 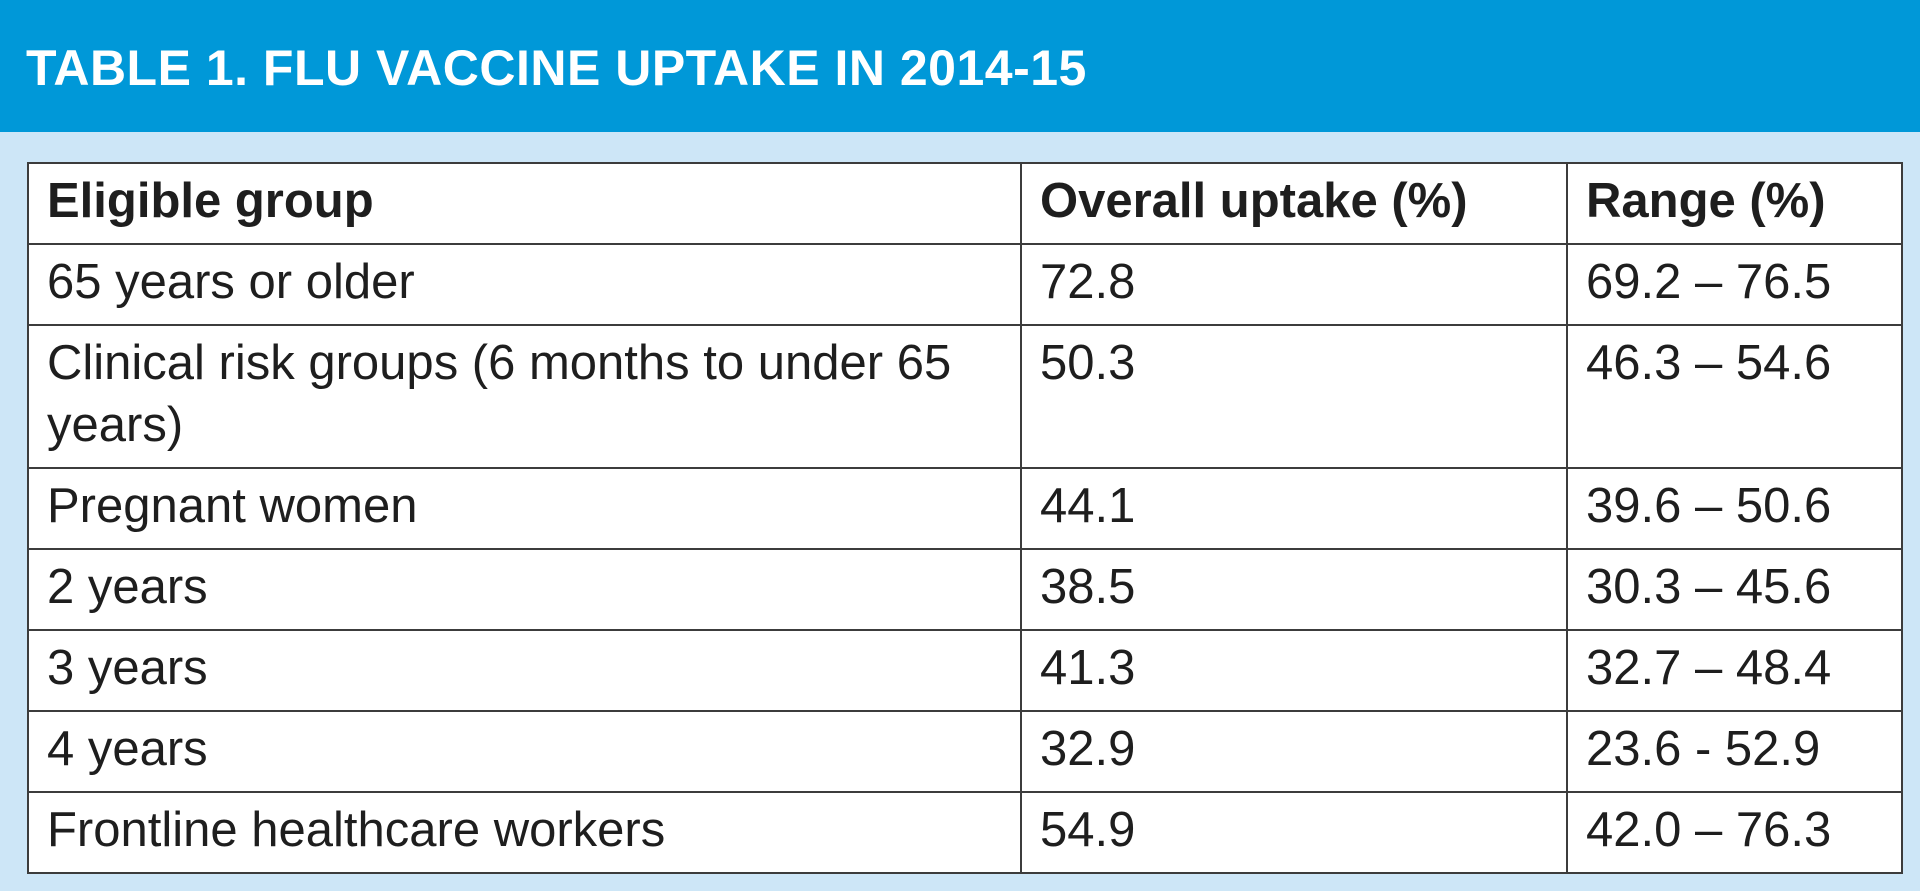 What do you see at coordinates (1294, 203) in the screenshot?
I see `header-overall-uptake: Overall uptake (%)` at bounding box center [1294, 203].